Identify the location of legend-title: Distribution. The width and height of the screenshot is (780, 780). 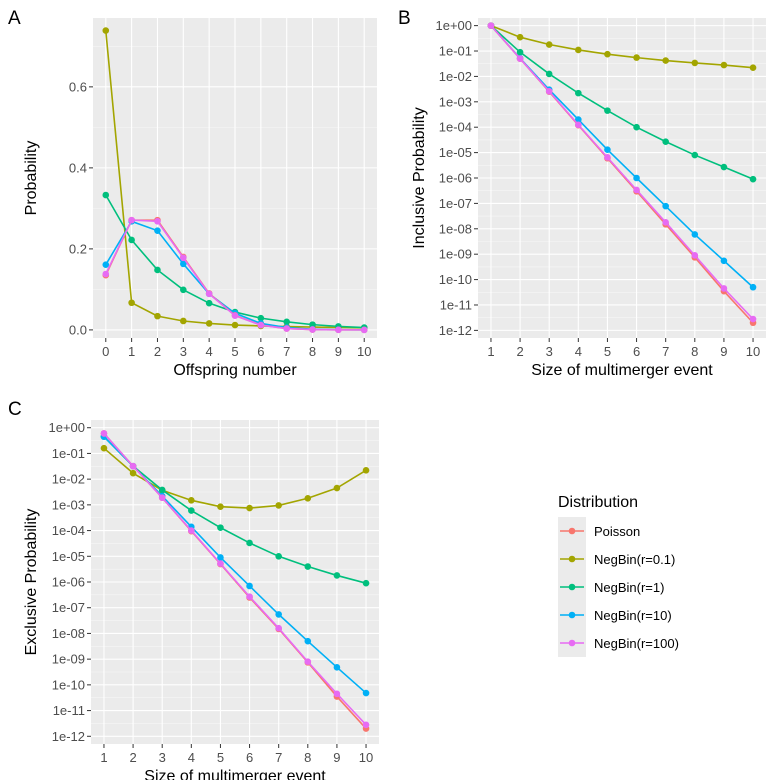
(598, 502).